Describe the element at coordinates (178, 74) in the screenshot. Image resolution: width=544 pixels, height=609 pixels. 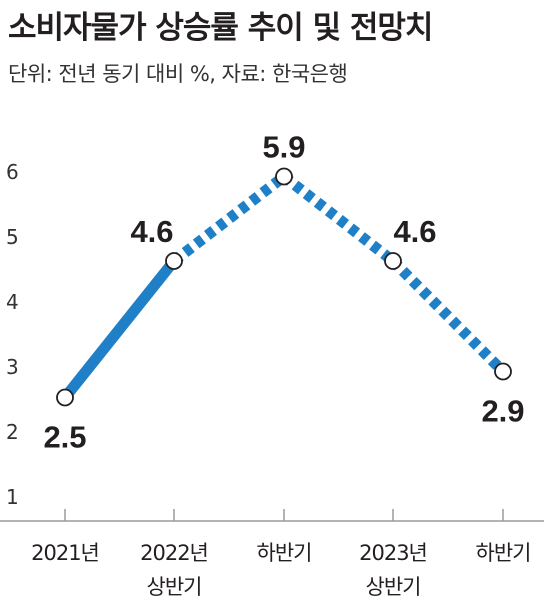
I see `chart-subtitle: 단위: 전년 동기 대비 %, 자료: 한국은행` at that location.